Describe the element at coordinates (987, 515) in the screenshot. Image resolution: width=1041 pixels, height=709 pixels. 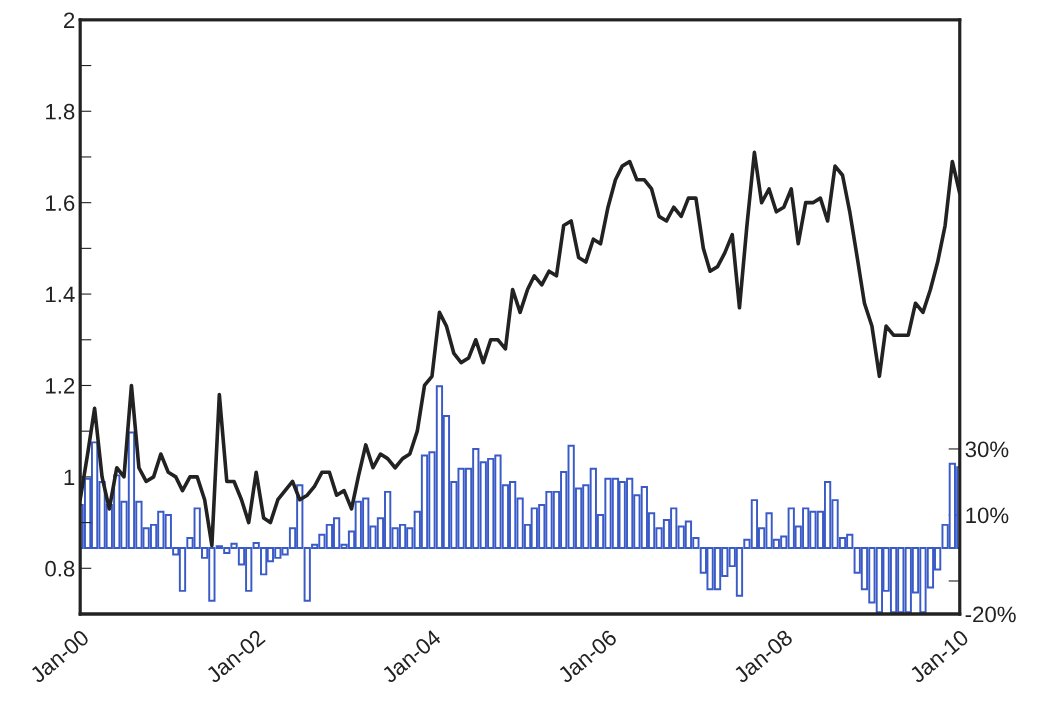
I see `y2-tick-label: 10%` at that location.